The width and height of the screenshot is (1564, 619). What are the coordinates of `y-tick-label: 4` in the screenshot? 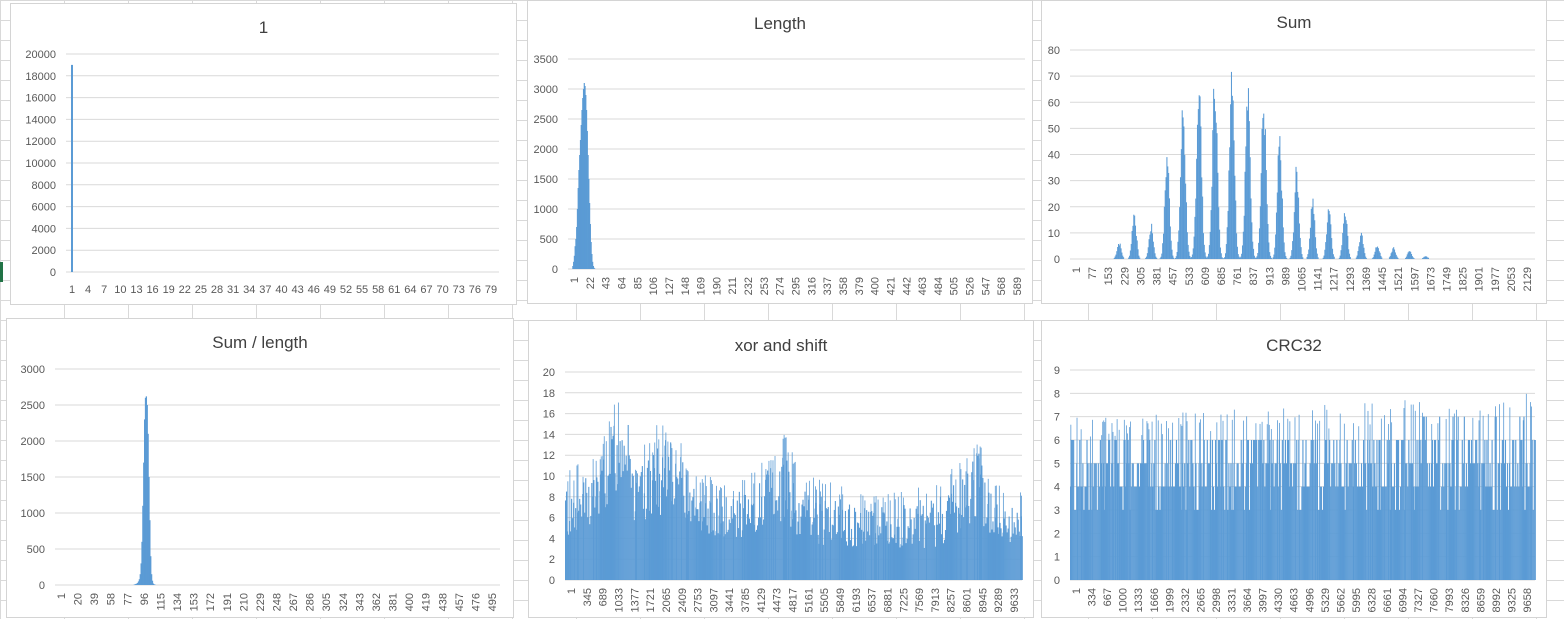 It's located at (1057, 488).